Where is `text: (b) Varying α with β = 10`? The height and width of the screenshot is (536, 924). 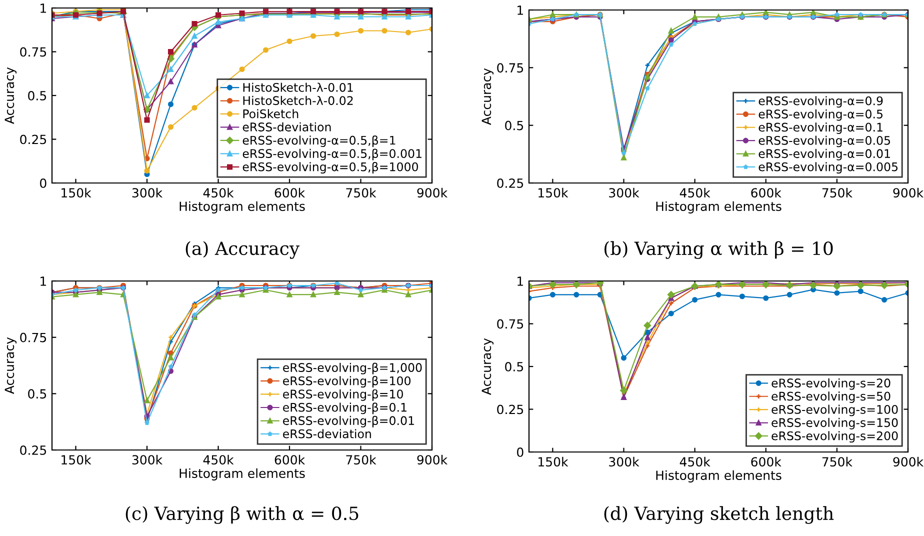
text: (b) Varying α with β = 10 is located at coordinates (718, 250).